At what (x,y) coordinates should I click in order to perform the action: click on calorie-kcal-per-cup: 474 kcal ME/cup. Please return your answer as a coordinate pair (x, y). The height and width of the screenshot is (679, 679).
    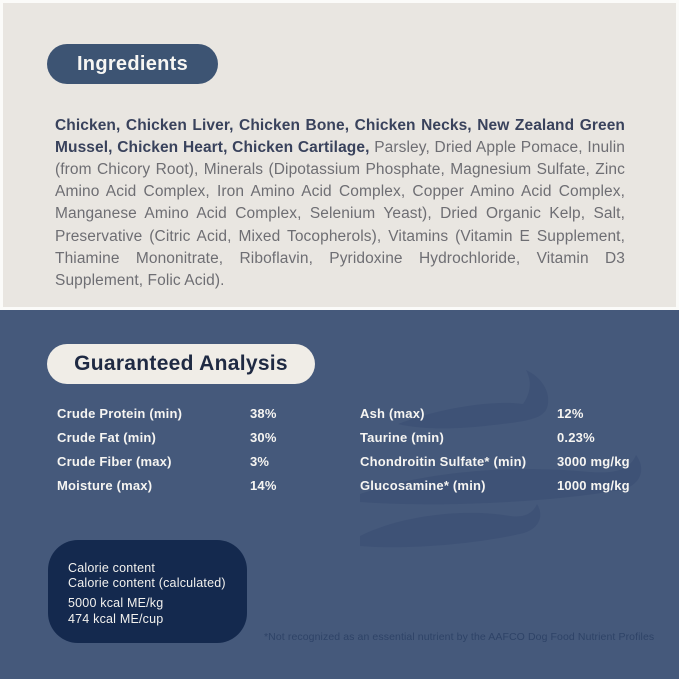
    Looking at the image, I should click on (116, 619).